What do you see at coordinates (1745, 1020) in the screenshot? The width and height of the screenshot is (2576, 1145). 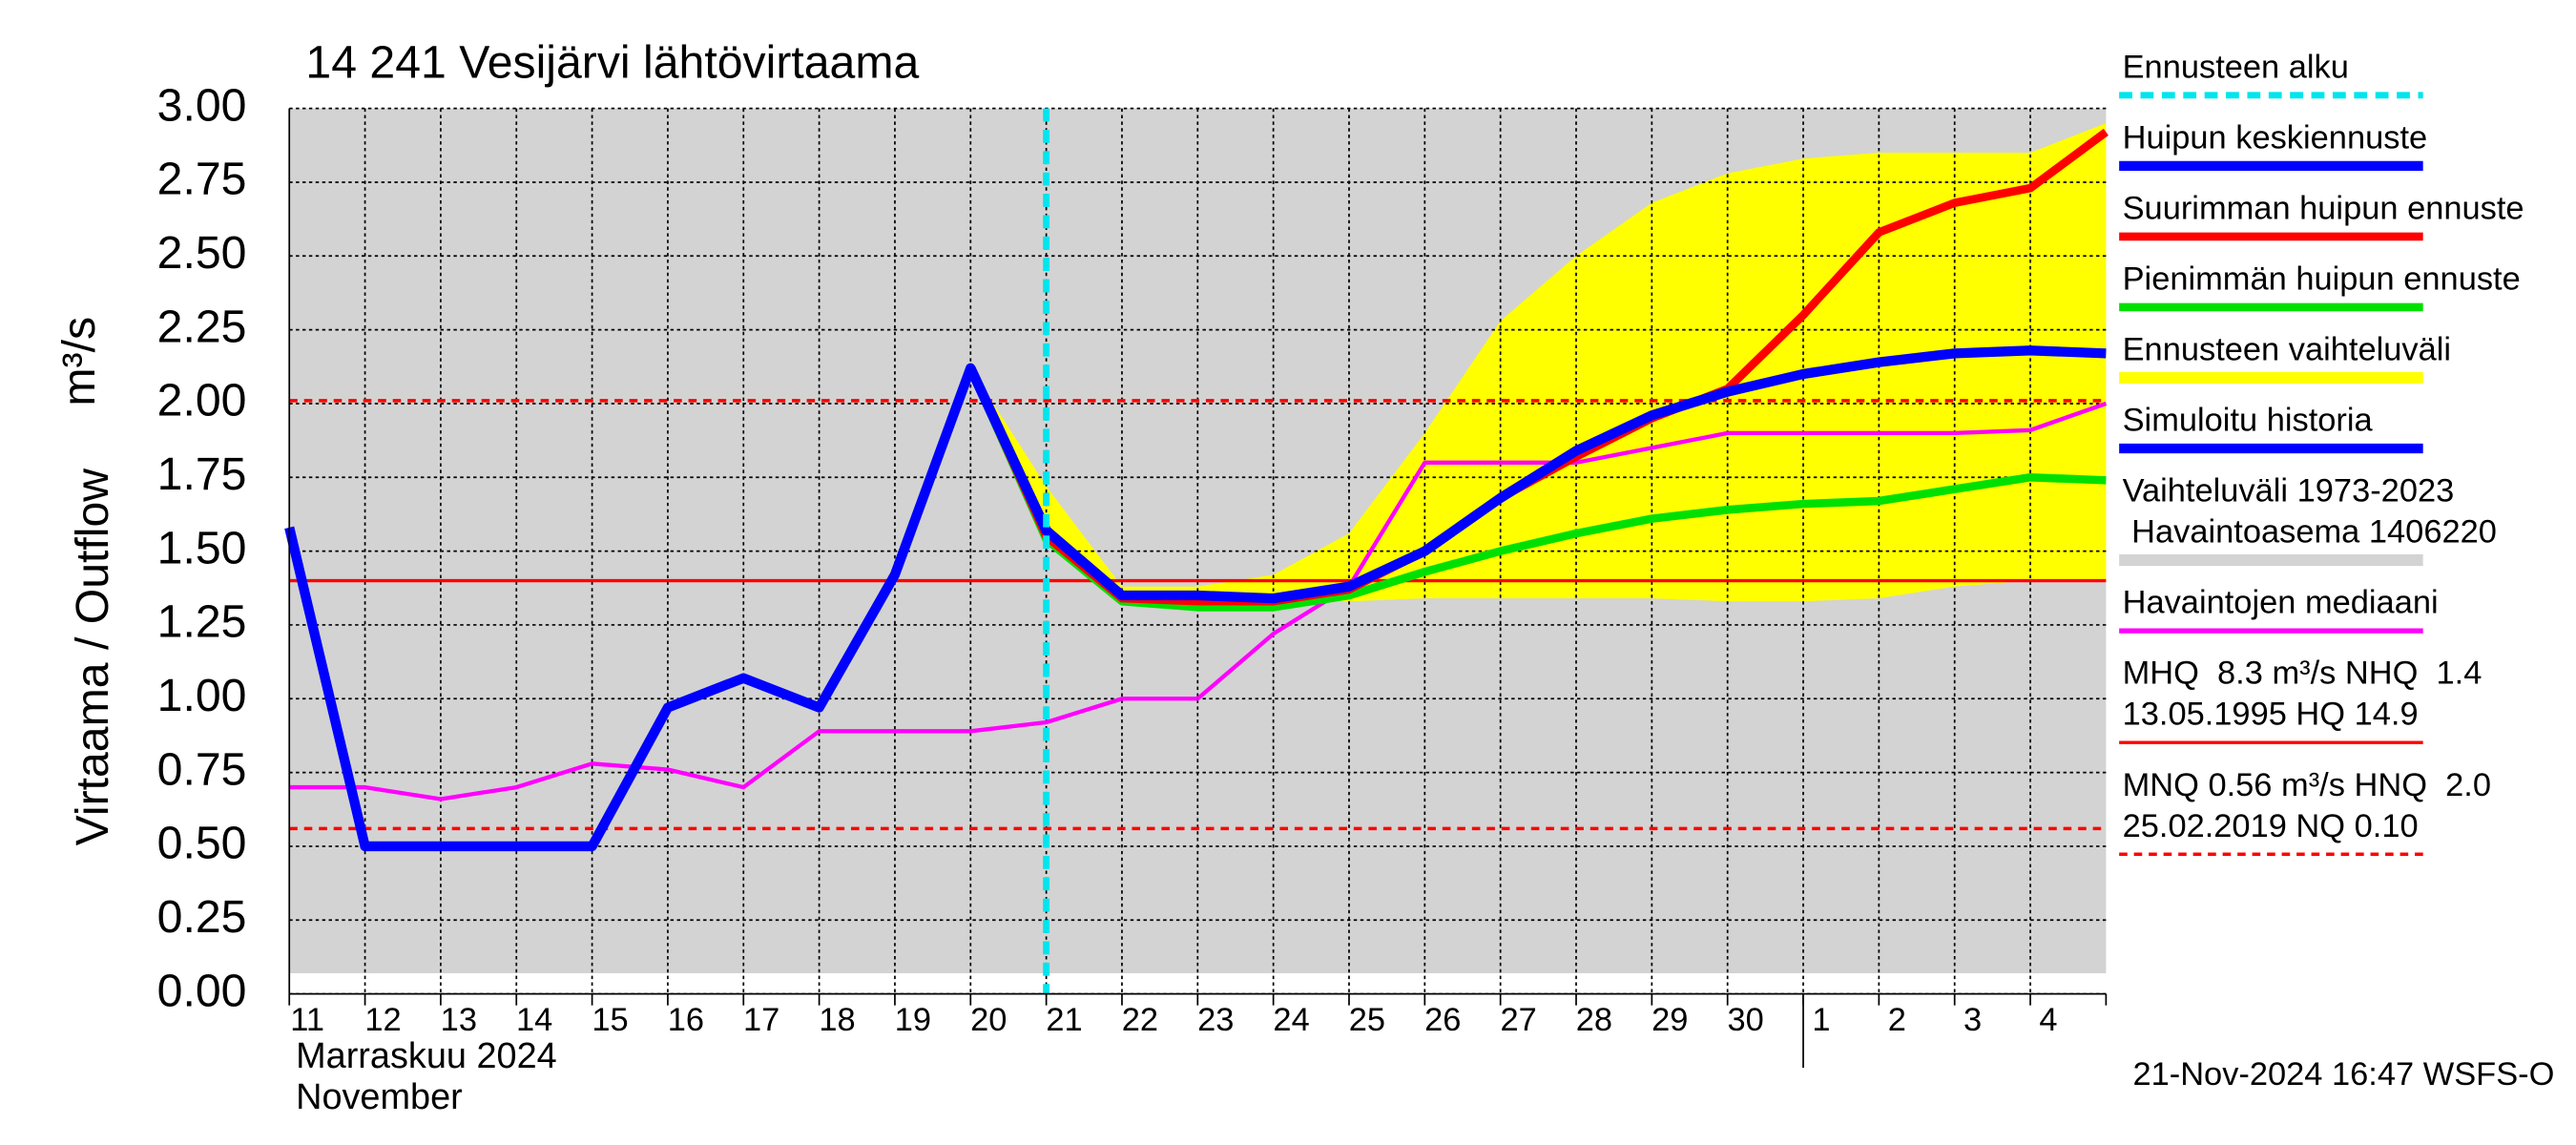 I see `x-tick-label: 30` at bounding box center [1745, 1020].